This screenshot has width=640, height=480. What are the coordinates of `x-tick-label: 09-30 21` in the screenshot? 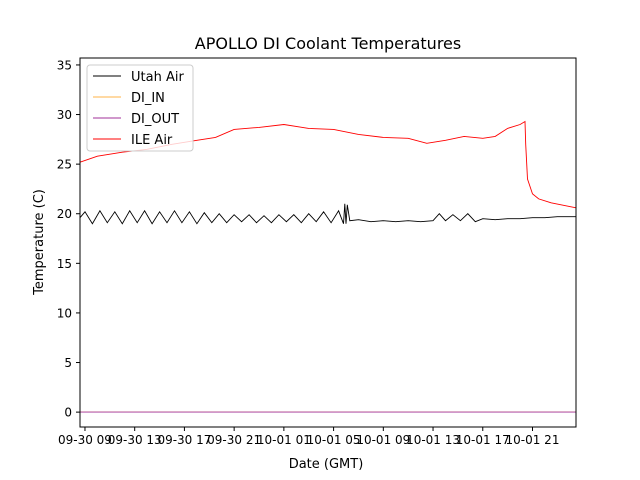 It's located at (234, 440).